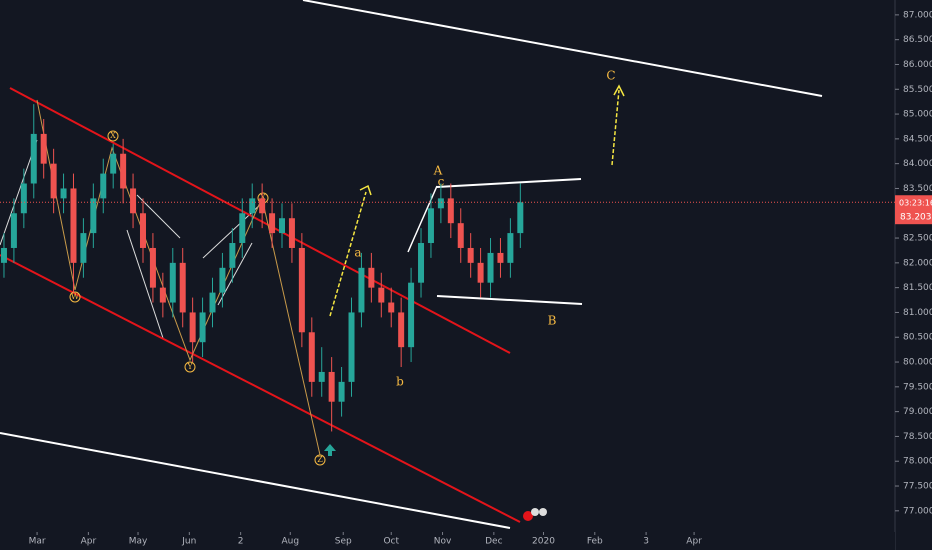 This screenshot has width=932, height=550. I want to click on wave-label: Y, so click(189, 366).